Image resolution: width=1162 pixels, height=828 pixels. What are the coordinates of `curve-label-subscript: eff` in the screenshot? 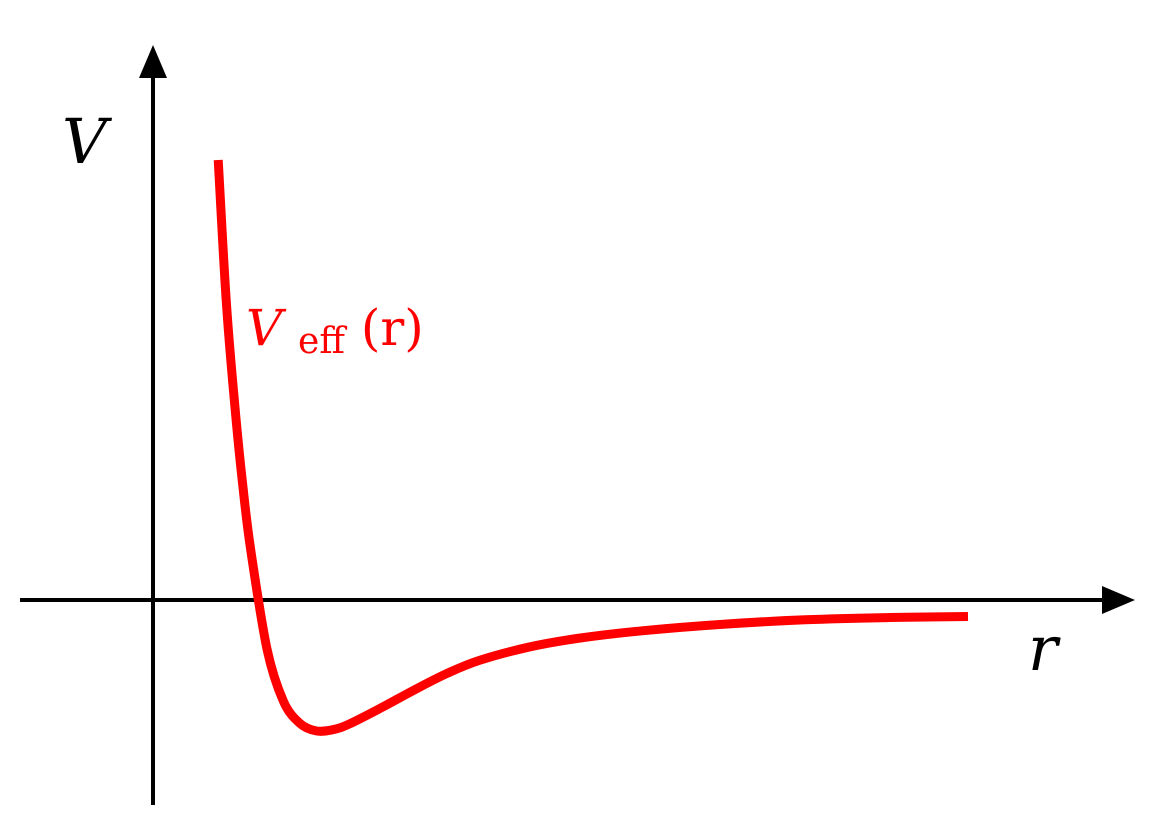 It's located at (322, 341).